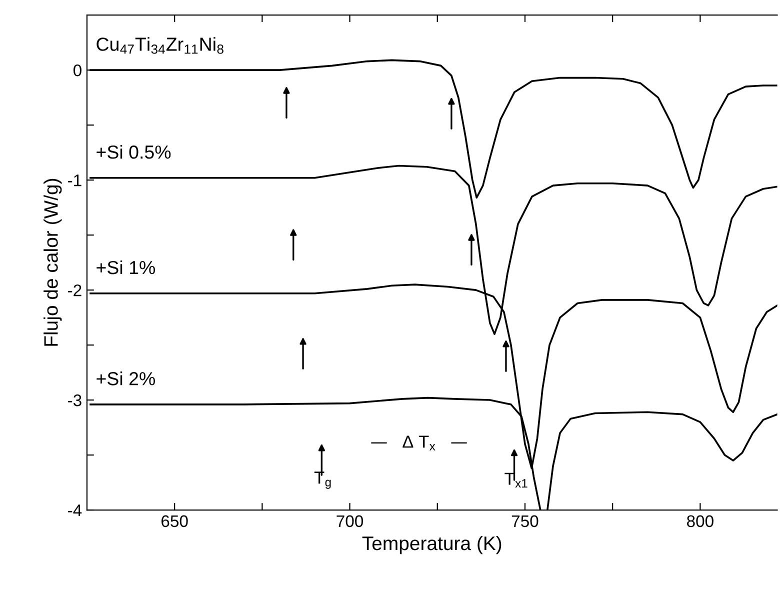 Image resolution: width=780 pixels, height=592 pixels. Describe the element at coordinates (160, 45) in the screenshot. I see `legend-label: Cu$_{47}$Ti$_{34}$Zr$_{11}$Ni$_{8}$` at that location.